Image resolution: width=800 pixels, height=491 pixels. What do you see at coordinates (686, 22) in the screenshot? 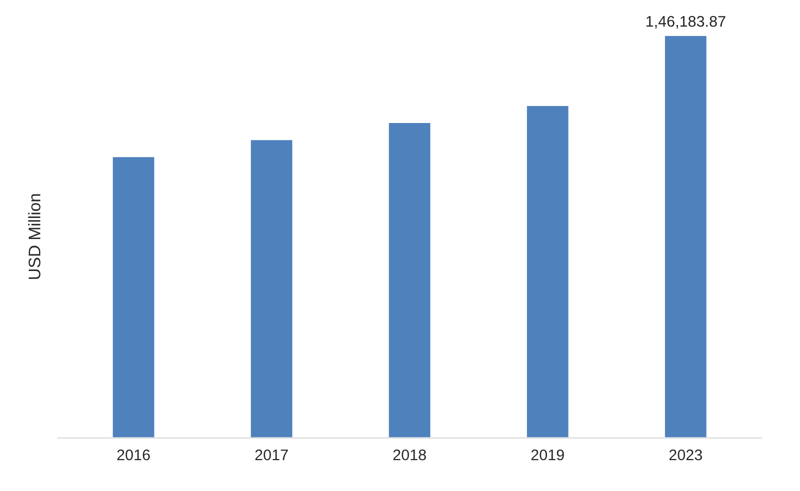
I see `data-label: 1,46,183.87` at bounding box center [686, 22].